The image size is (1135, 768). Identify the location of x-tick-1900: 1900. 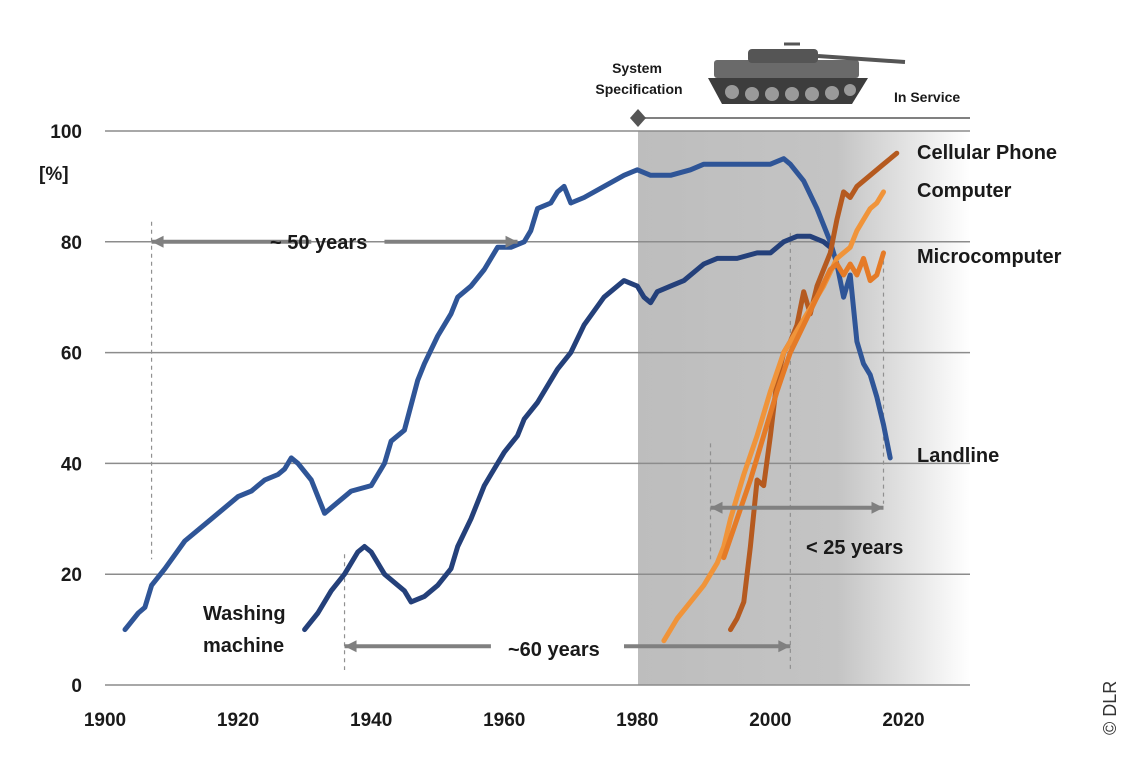
(105, 720).